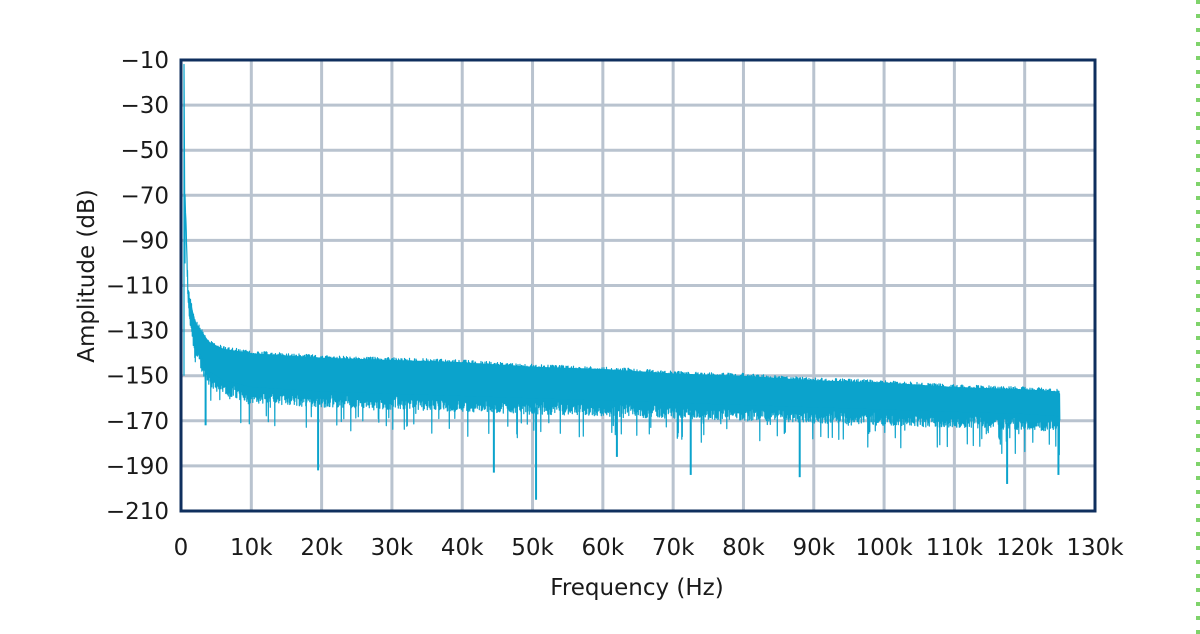 The image size is (1200, 634). Describe the element at coordinates (1198, 317) in the screenshot. I see `page-edge-marker` at that location.